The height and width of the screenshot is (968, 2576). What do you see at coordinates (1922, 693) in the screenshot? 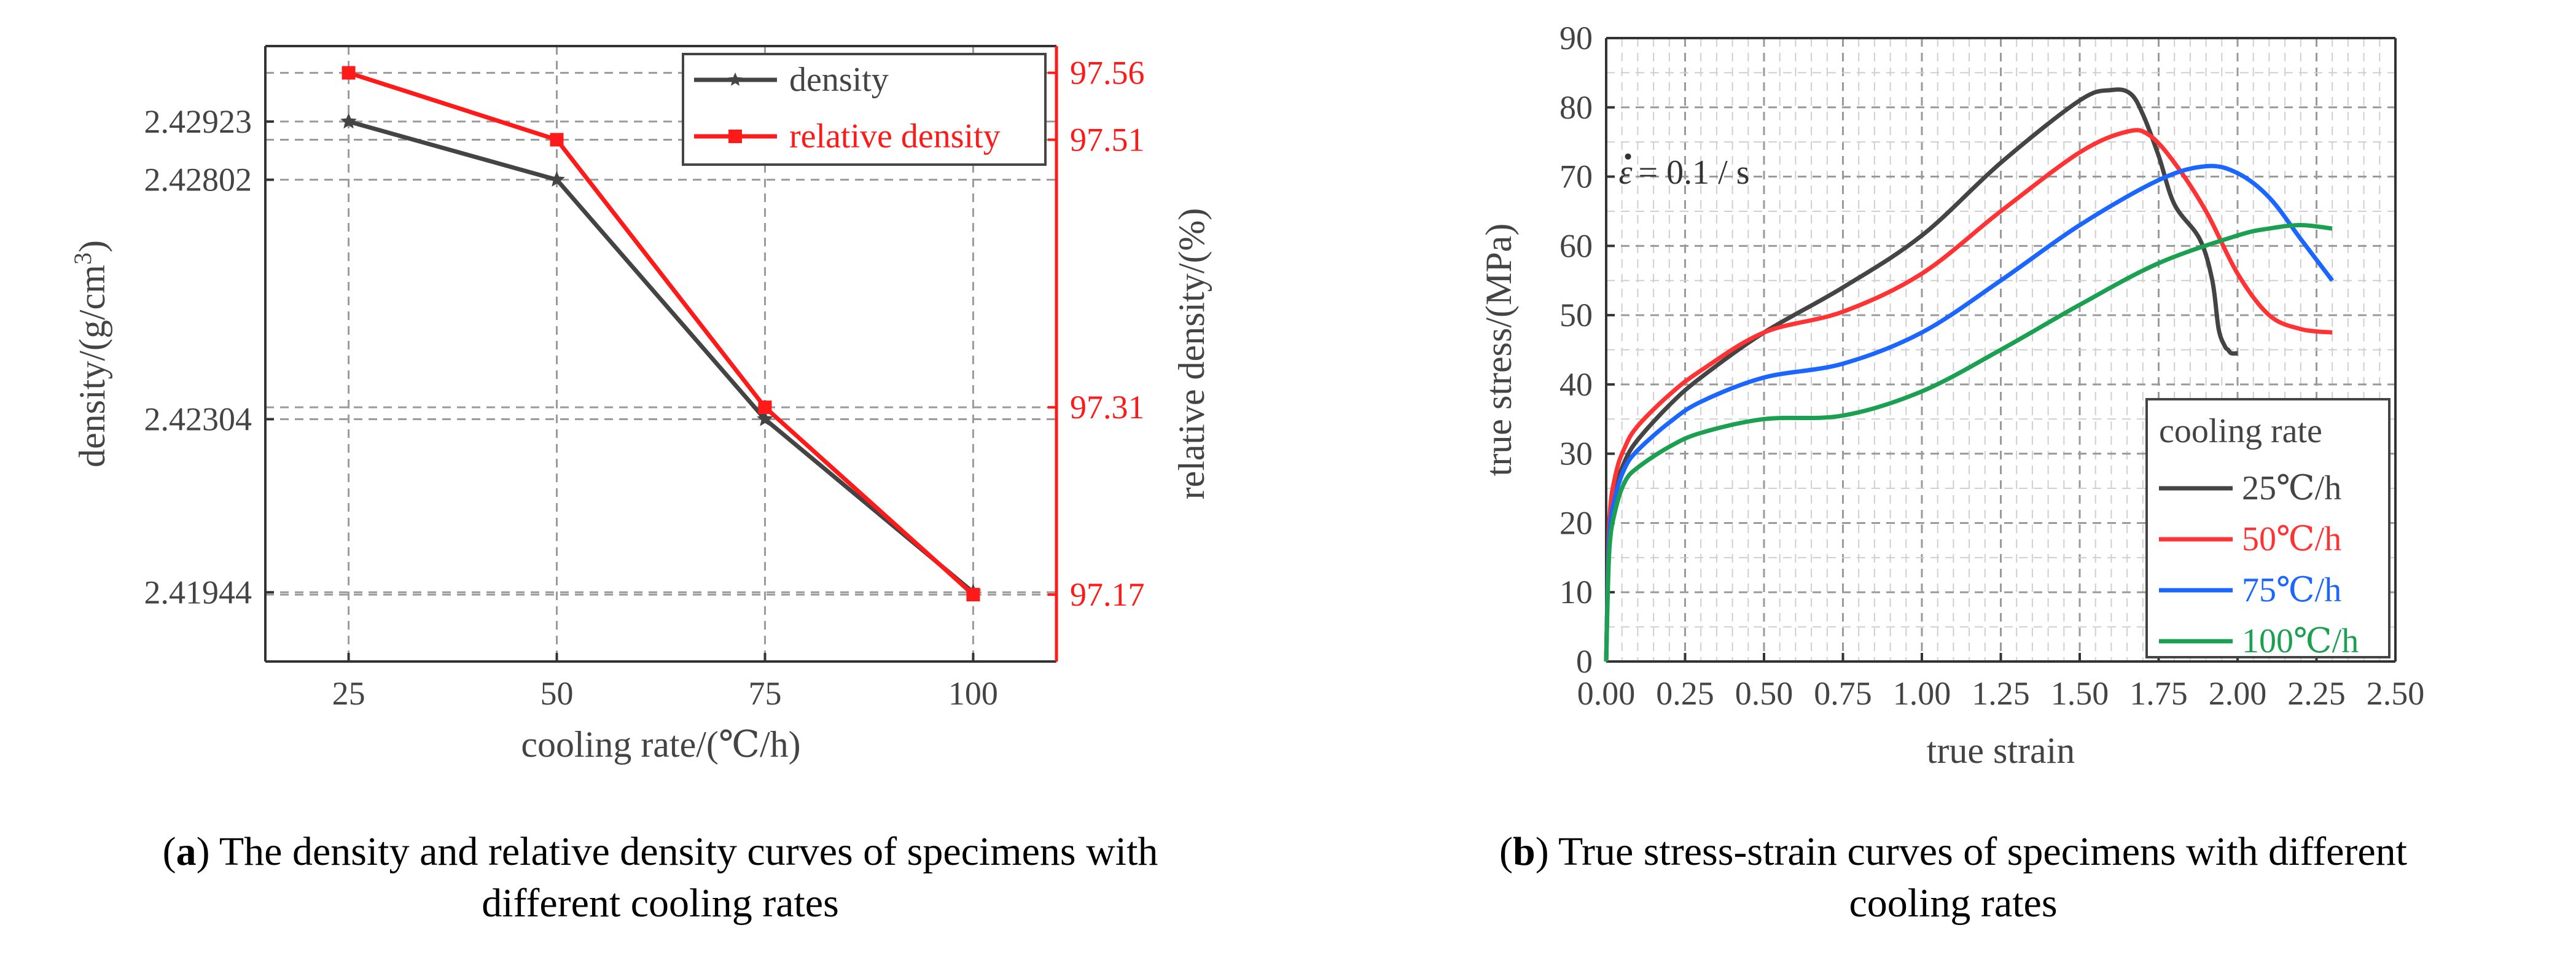
I see `panel-b-x-tick-label: 1.00` at bounding box center [1922, 693].